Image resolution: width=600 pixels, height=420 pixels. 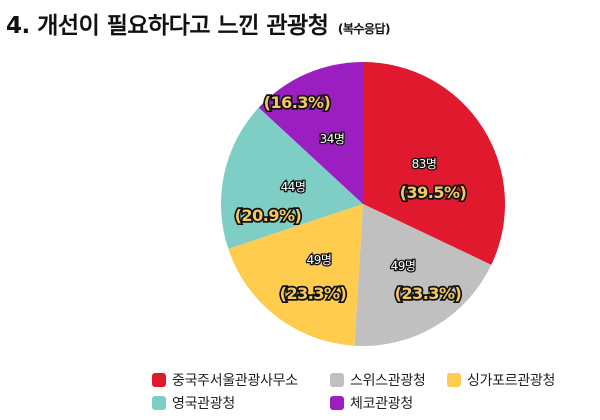 What do you see at coordinates (332, 139) in the screenshot?
I see `slice-label-count-4: 34명` at bounding box center [332, 139].